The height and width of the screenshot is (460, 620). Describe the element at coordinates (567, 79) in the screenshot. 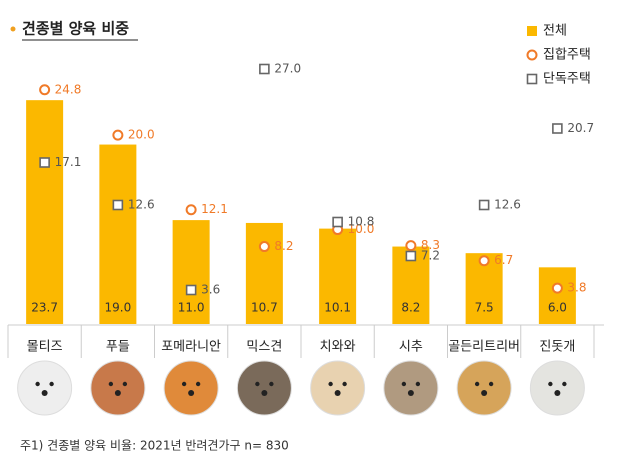

I see `legend-label: 단독주택` at that location.